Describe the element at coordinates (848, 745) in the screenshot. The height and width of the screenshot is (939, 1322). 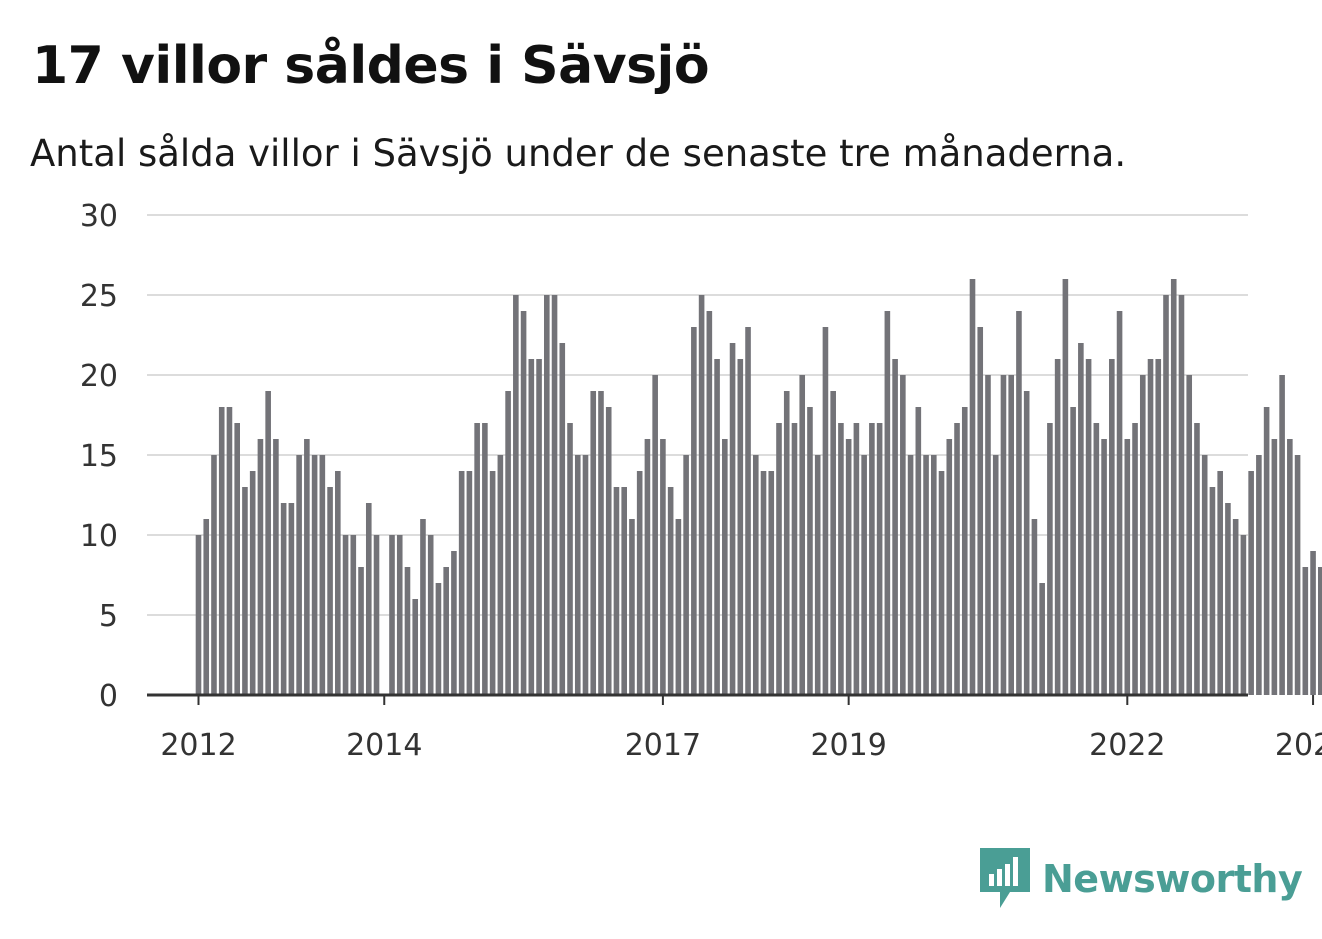
I see `x-tick-label: 2019` at that location.